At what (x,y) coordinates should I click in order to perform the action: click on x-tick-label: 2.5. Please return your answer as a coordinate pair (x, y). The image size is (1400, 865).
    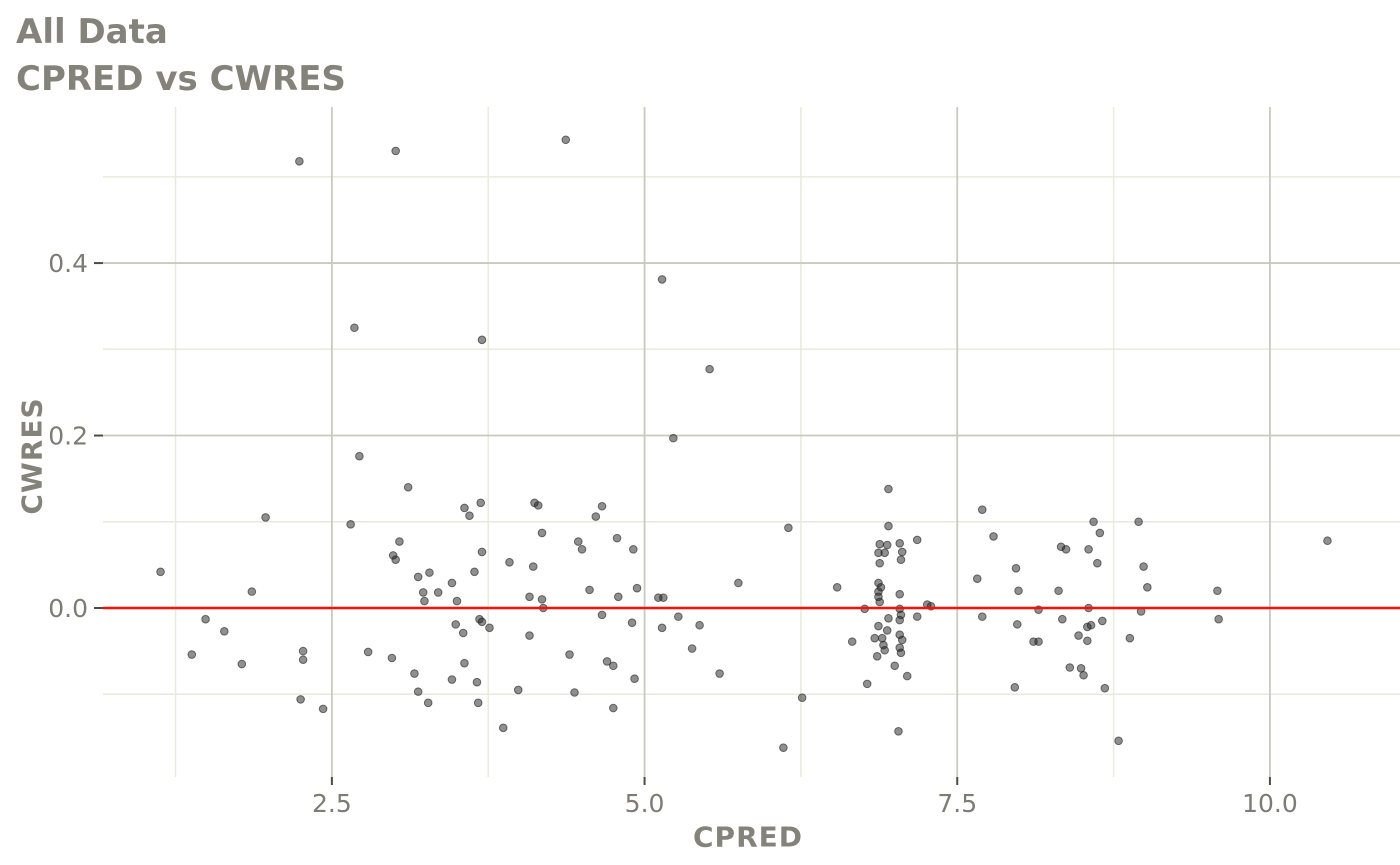
    Looking at the image, I should click on (332, 803).